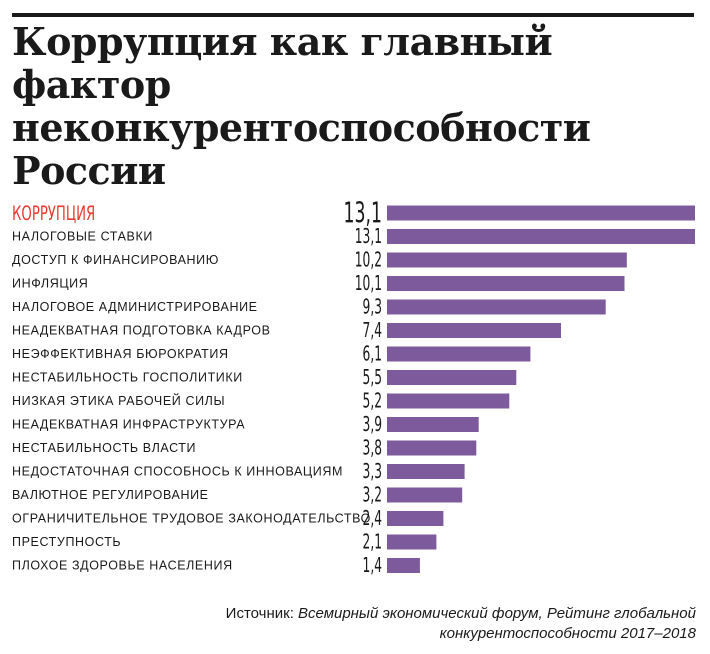 The image size is (710, 654). Describe the element at coordinates (372, 495) in the screenshot. I see `value-label: 3,2` at that location.